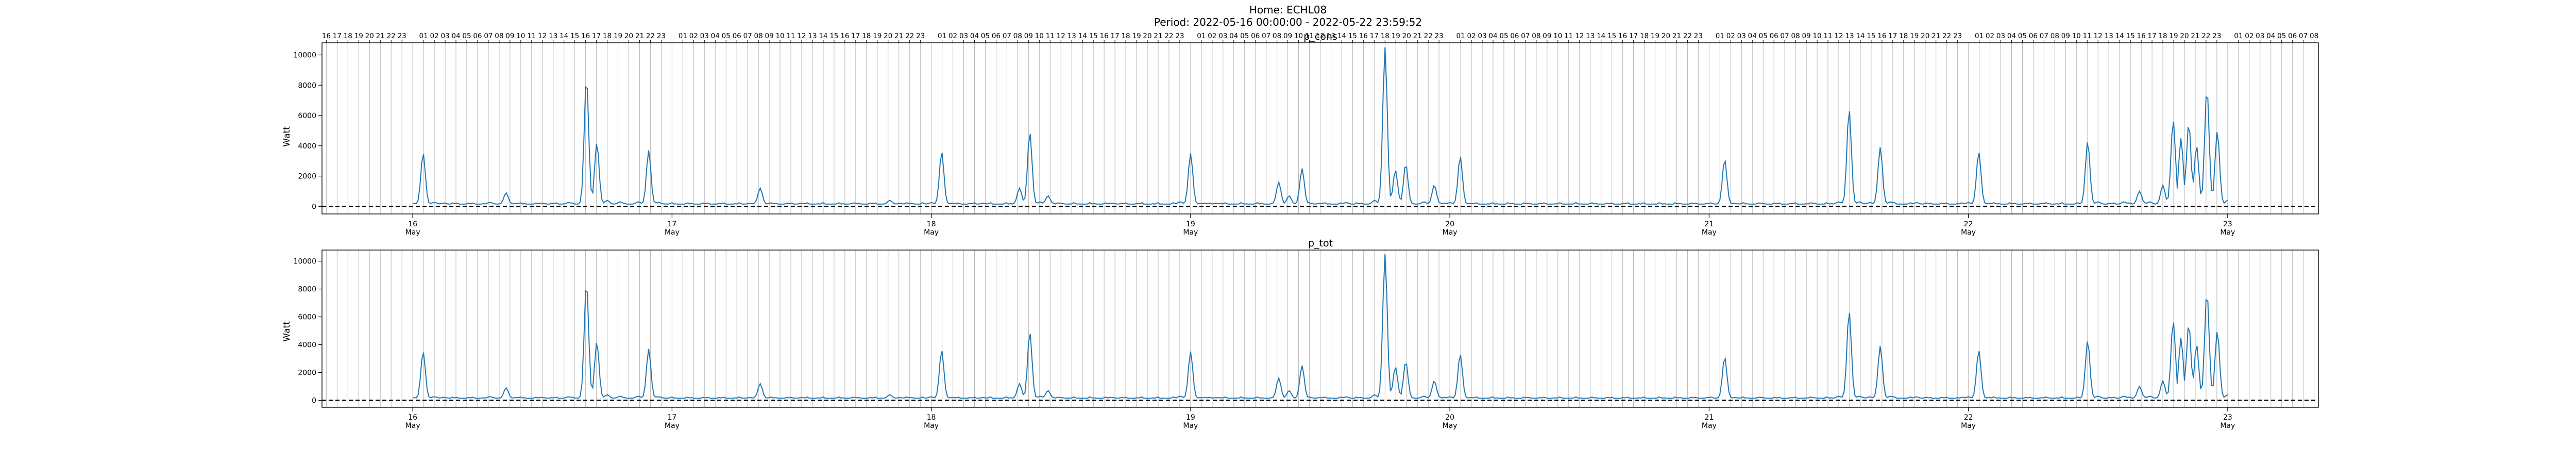 The height and width of the screenshot is (464, 2576). I want to click on x-tick-label: 18, so click(932, 224).